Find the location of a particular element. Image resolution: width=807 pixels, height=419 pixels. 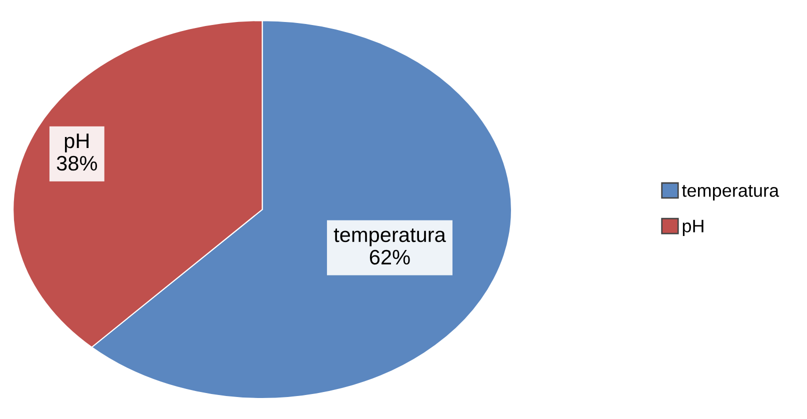

legend-label: pH is located at coordinates (693, 228).